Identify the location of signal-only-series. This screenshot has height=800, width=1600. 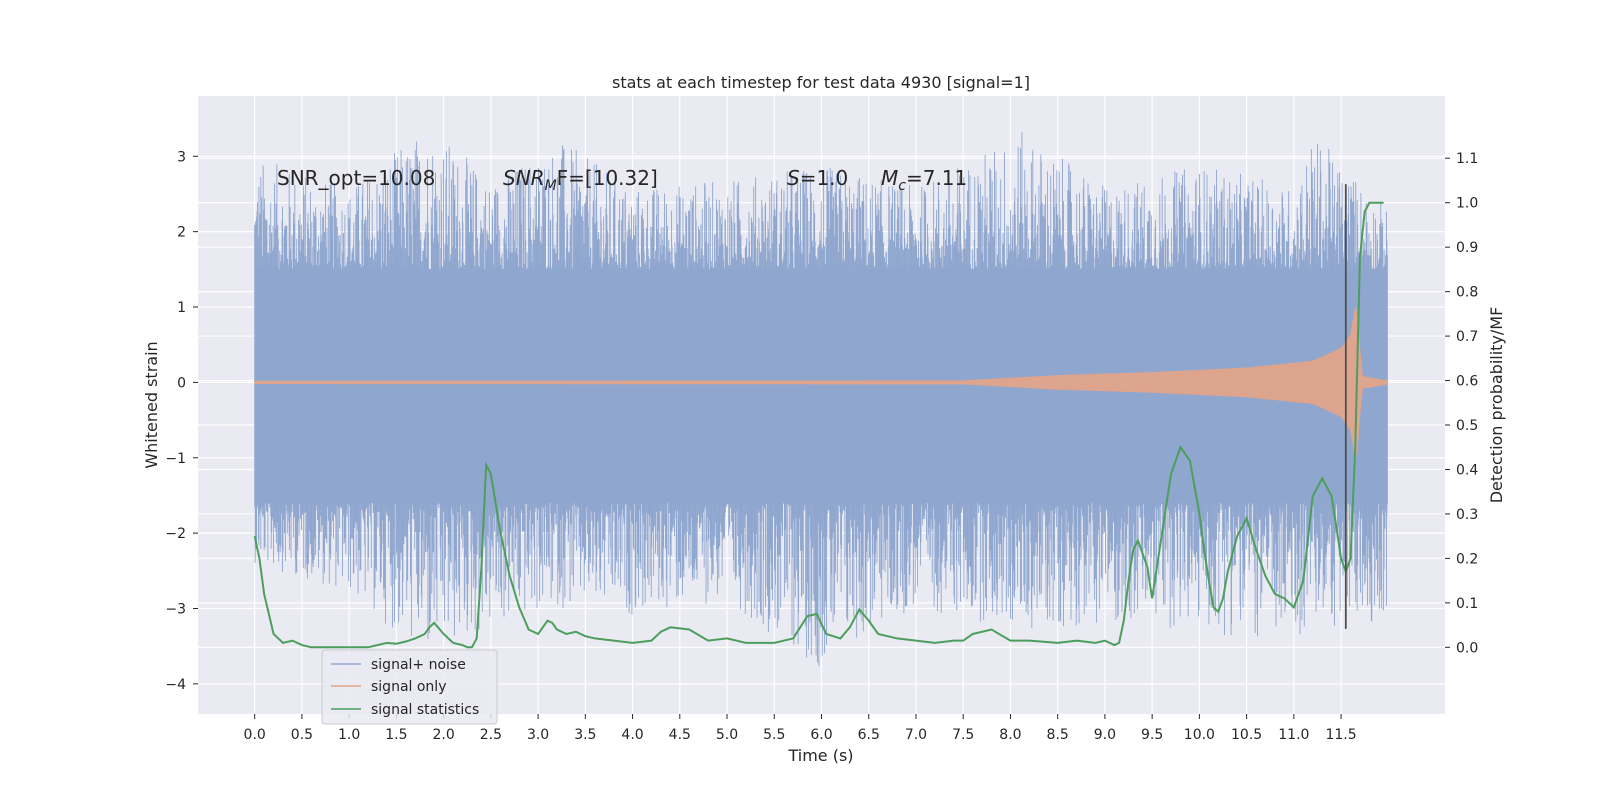
(821, 382).